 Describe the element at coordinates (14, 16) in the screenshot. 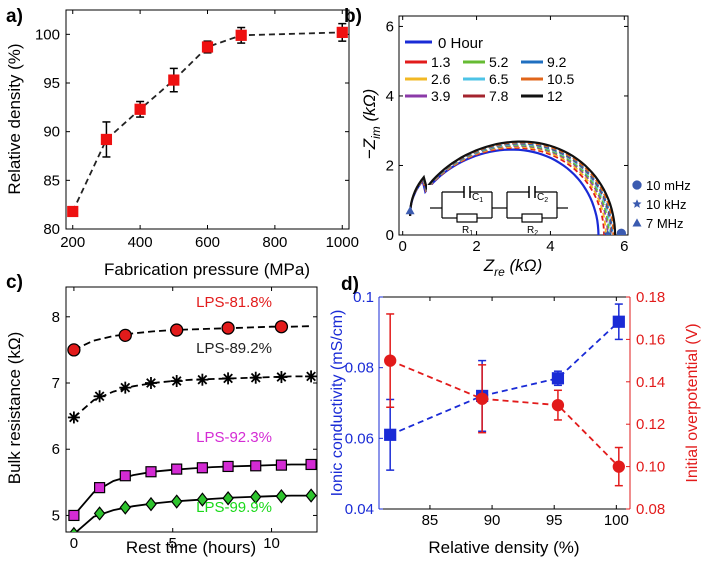

I see `panel-a-label: a)` at that location.